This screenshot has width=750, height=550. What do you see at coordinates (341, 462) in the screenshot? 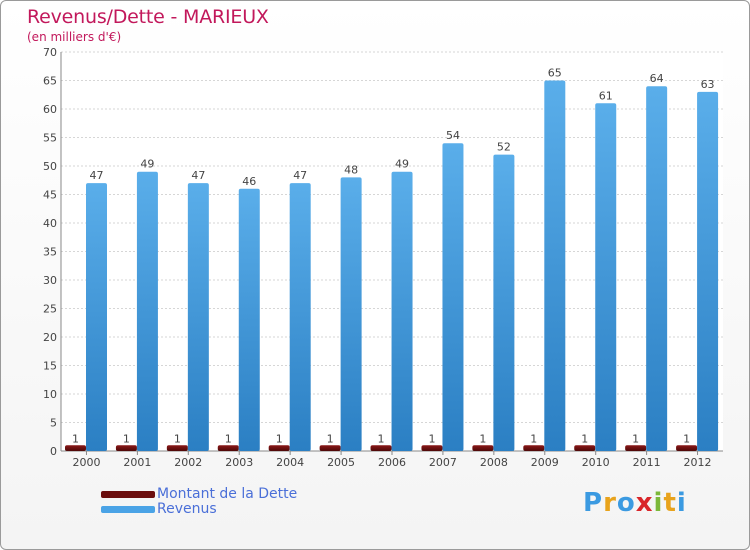
I see `x-tick-label: 2005` at bounding box center [341, 462].